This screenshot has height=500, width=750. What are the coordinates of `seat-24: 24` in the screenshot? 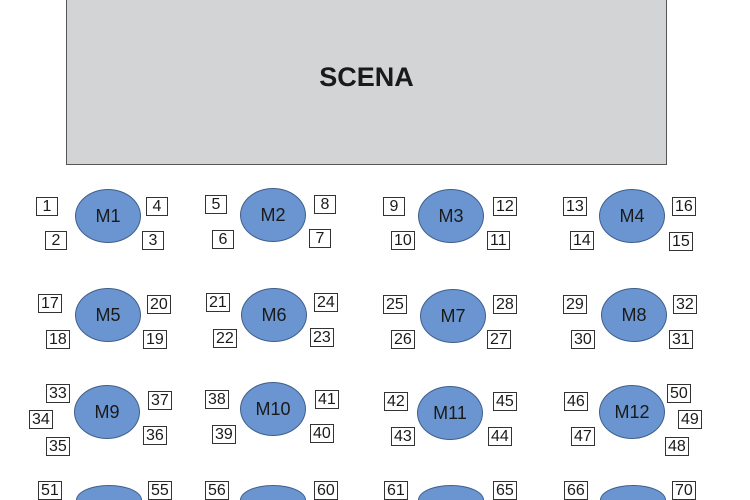 It's located at (326, 302).